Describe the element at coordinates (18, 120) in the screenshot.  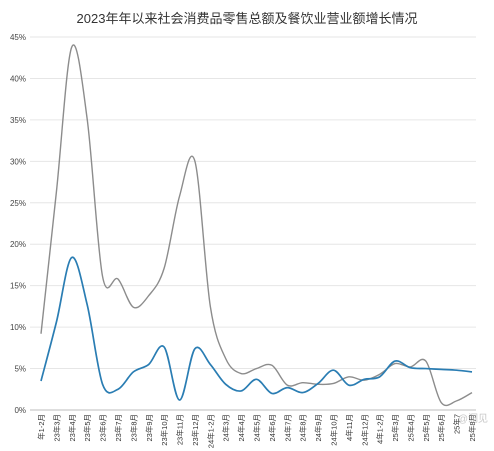
I see `y-tick-label: 35%` at that location.